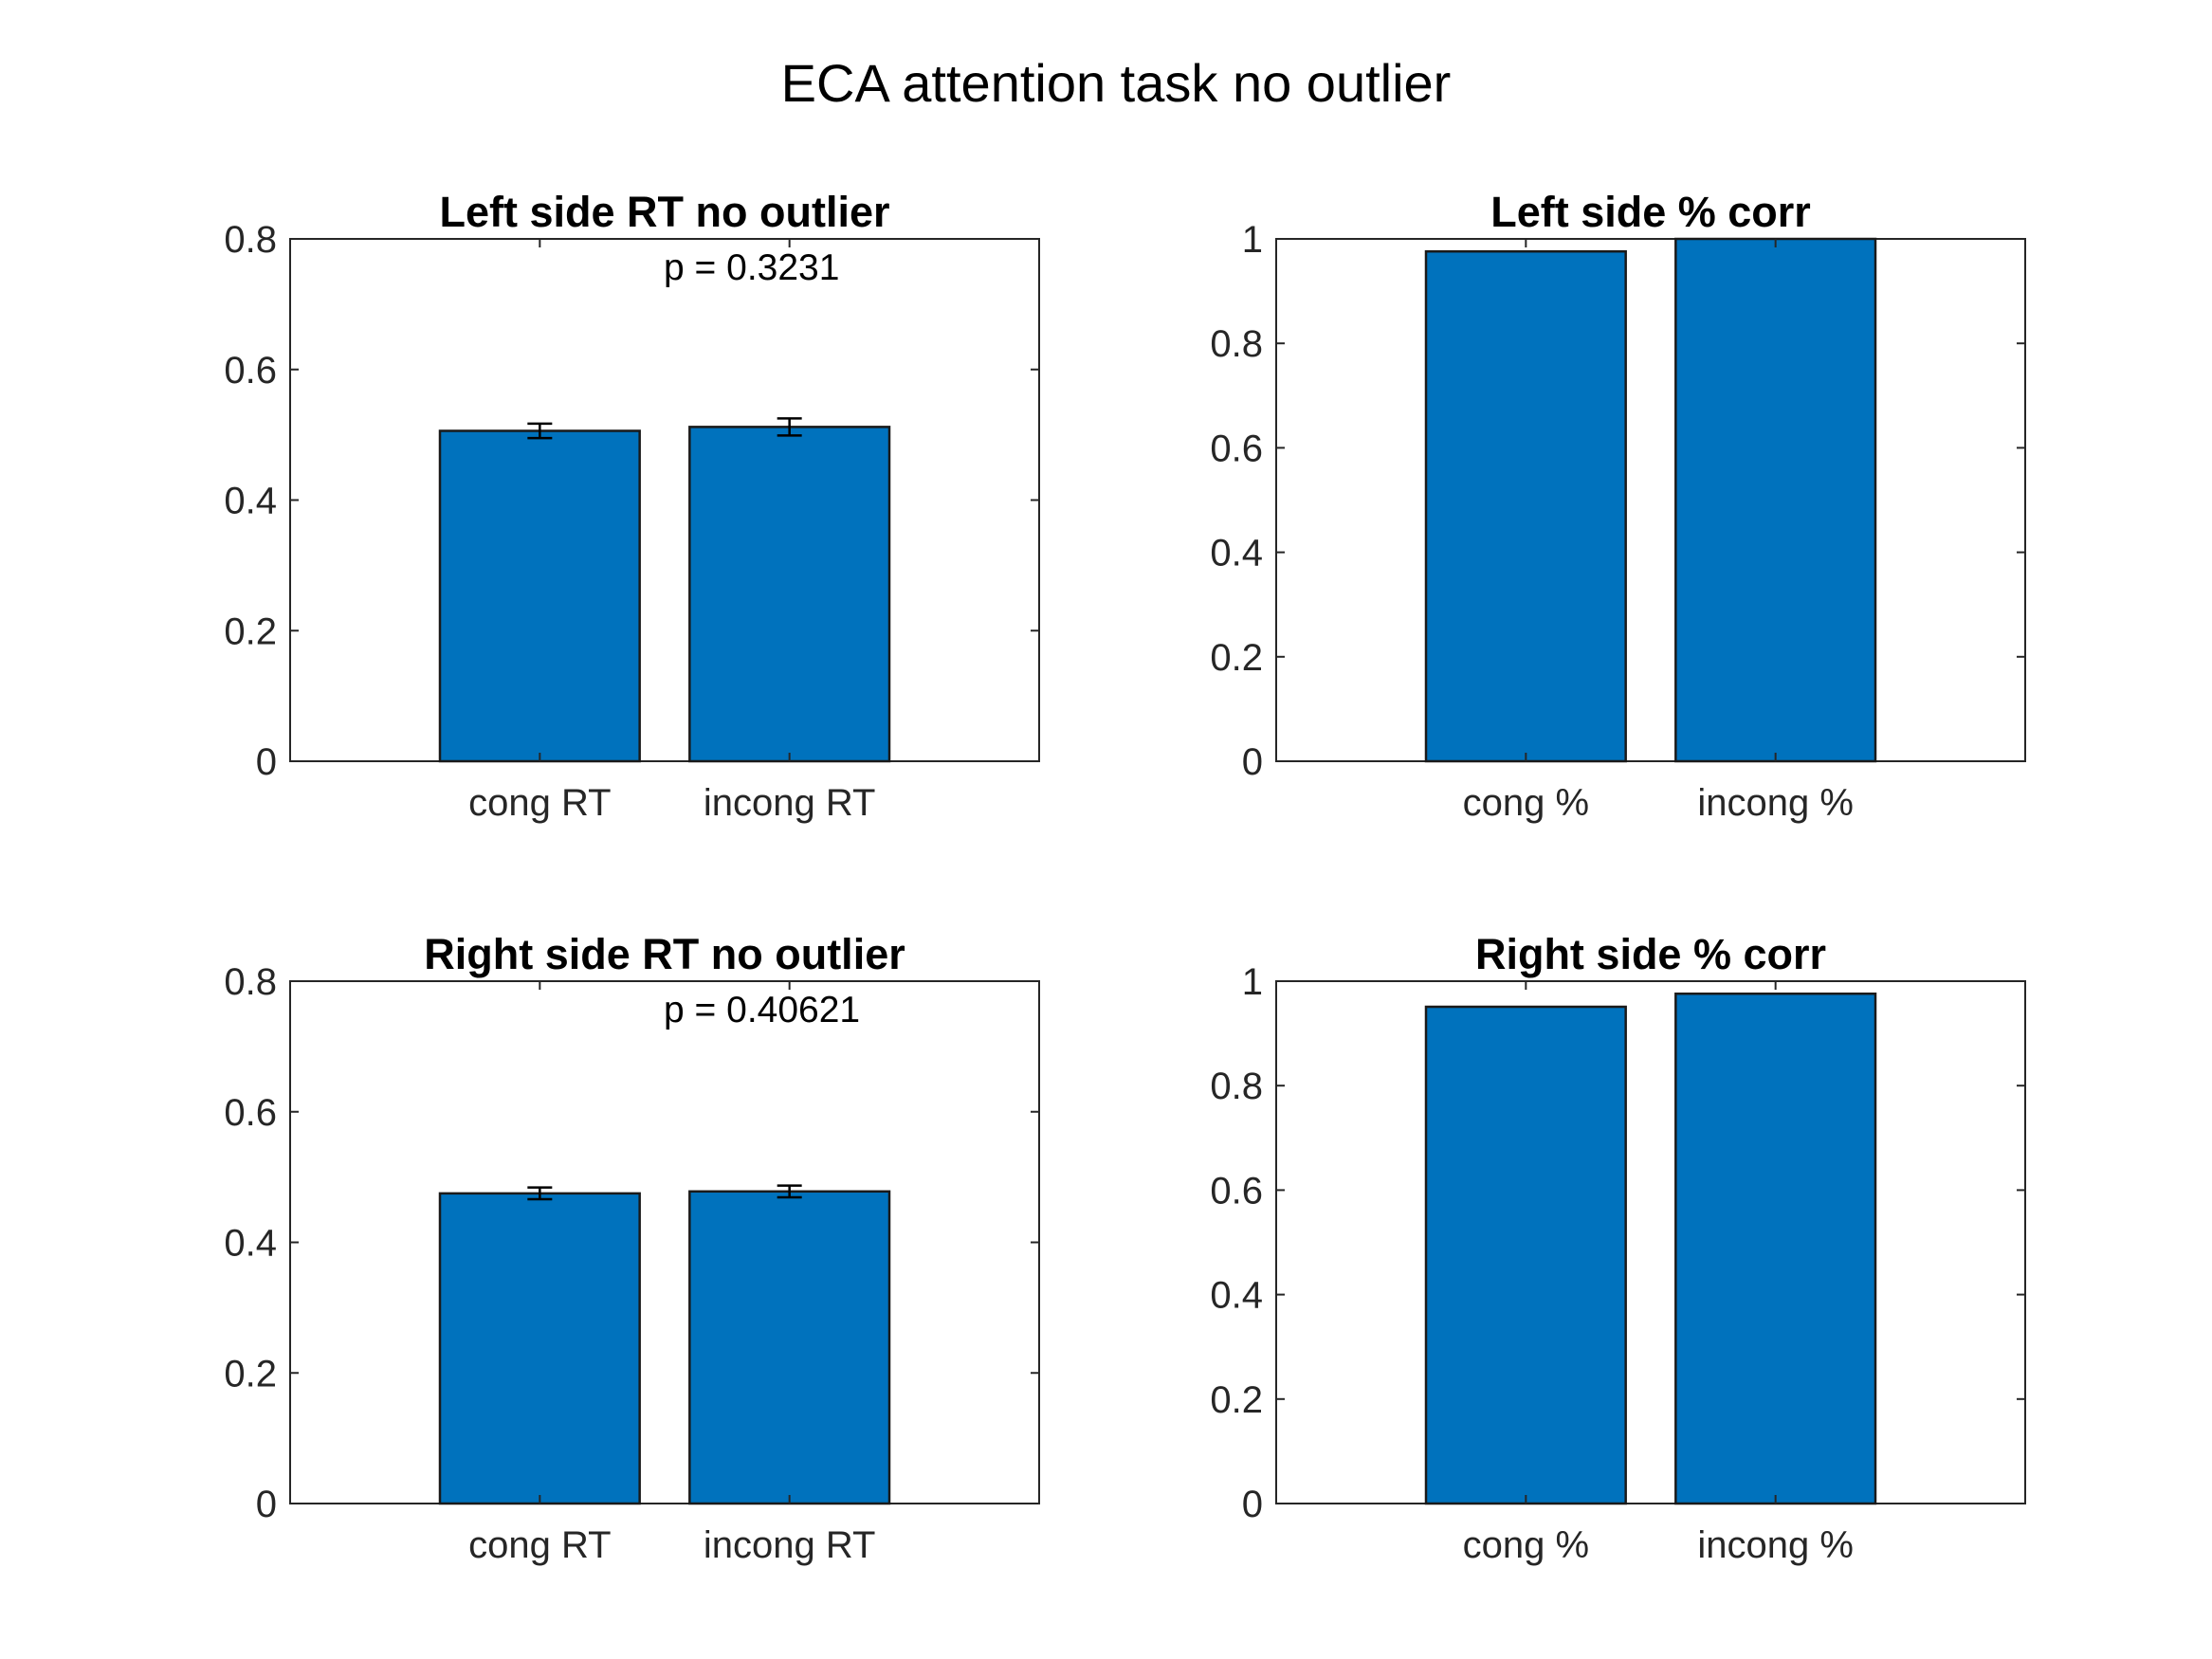  I want to click on subplot-title: Left side RT no outlier, so click(664, 212).